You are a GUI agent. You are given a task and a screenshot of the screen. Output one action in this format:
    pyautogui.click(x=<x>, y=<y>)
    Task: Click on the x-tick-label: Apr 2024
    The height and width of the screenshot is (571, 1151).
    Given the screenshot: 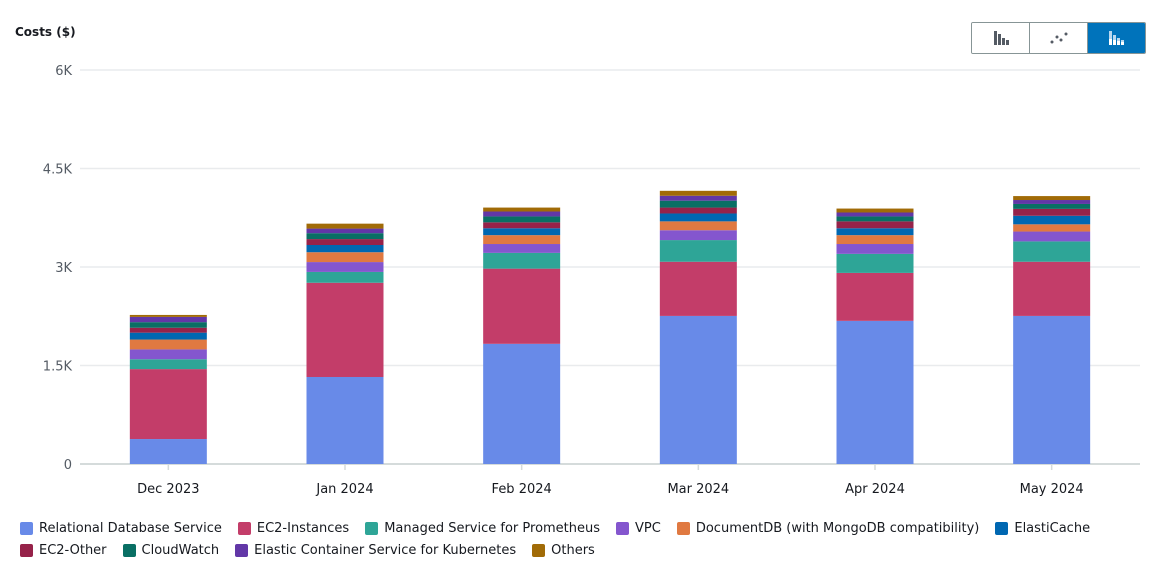 What is the action you would take?
    pyautogui.click(x=875, y=489)
    